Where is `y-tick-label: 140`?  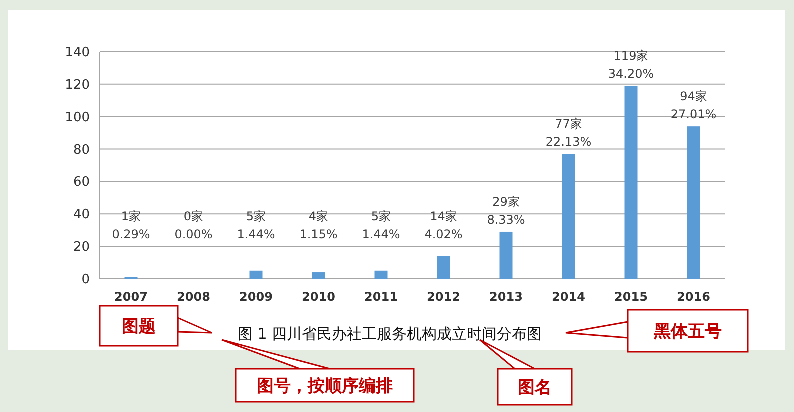 y-tick-label: 140 is located at coordinates (77, 53).